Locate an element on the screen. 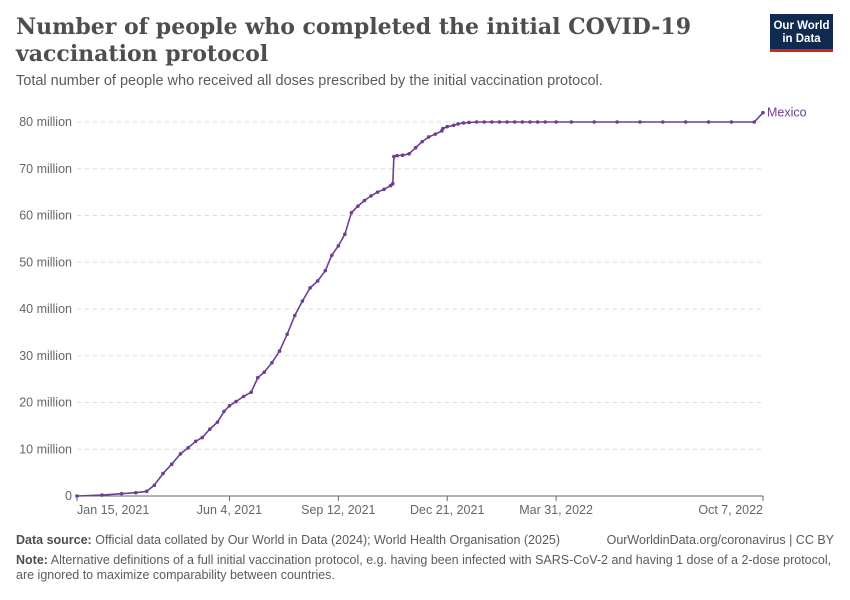 The image size is (850, 600). y-tick-label: 10 million is located at coordinates (45, 449).